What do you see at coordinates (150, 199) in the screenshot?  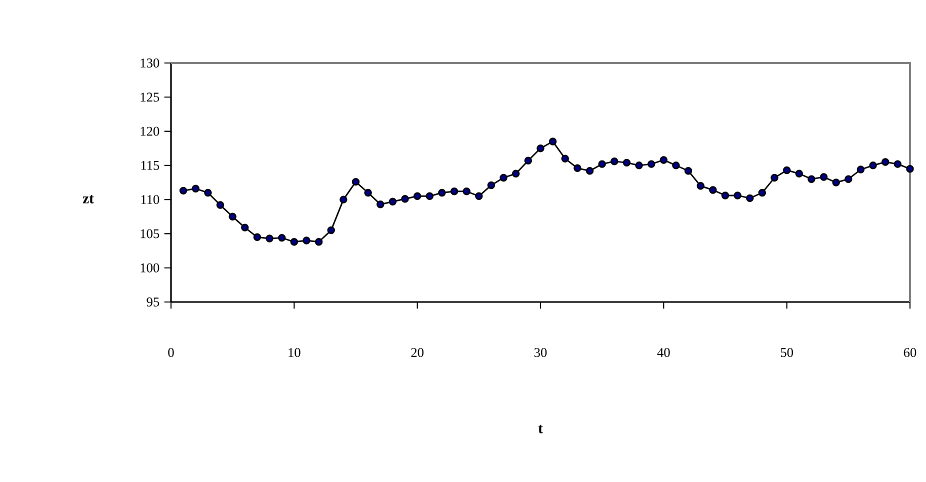 I see `y-tick-label: 110` at bounding box center [150, 199].